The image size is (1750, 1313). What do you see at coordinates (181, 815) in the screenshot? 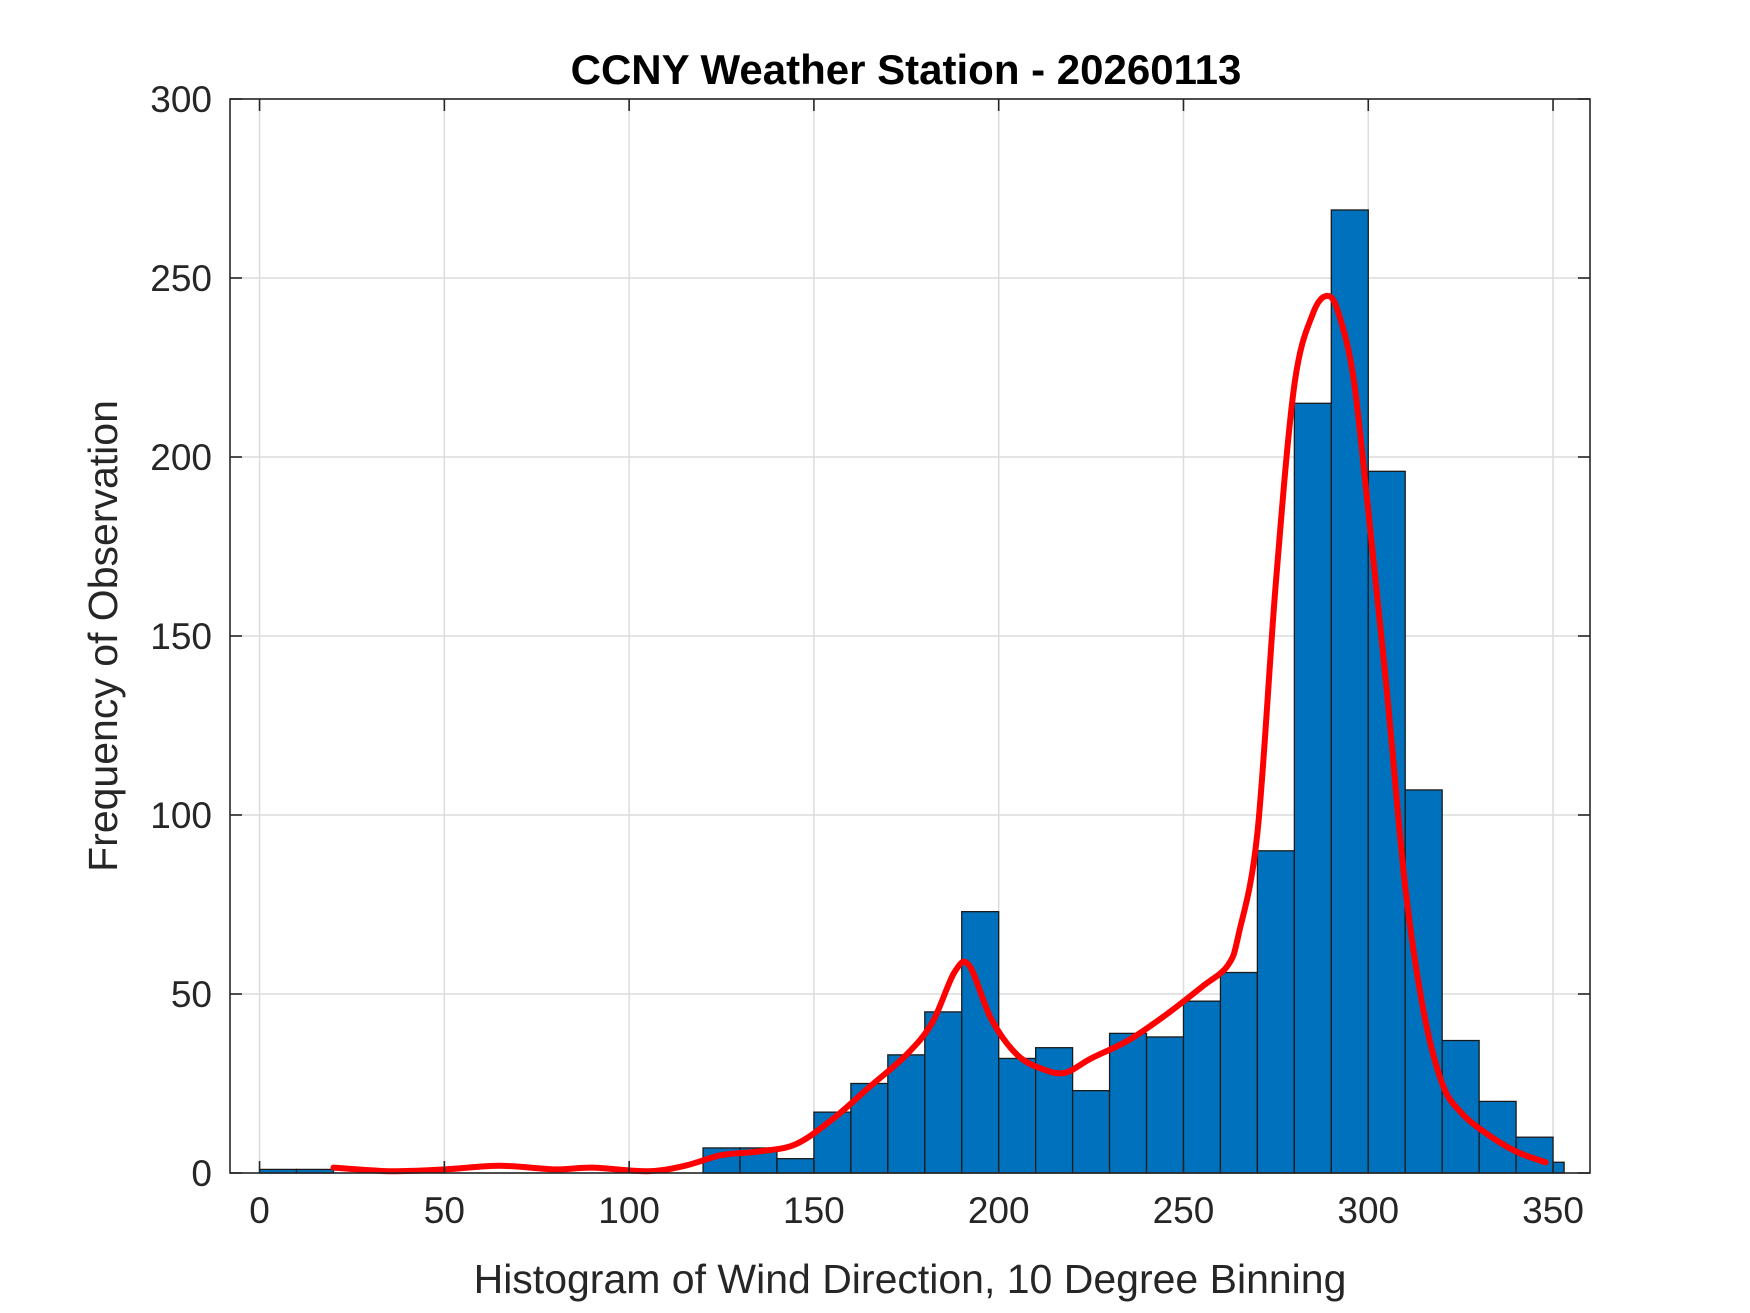
I see `y-tick-label: 100` at bounding box center [181, 815].